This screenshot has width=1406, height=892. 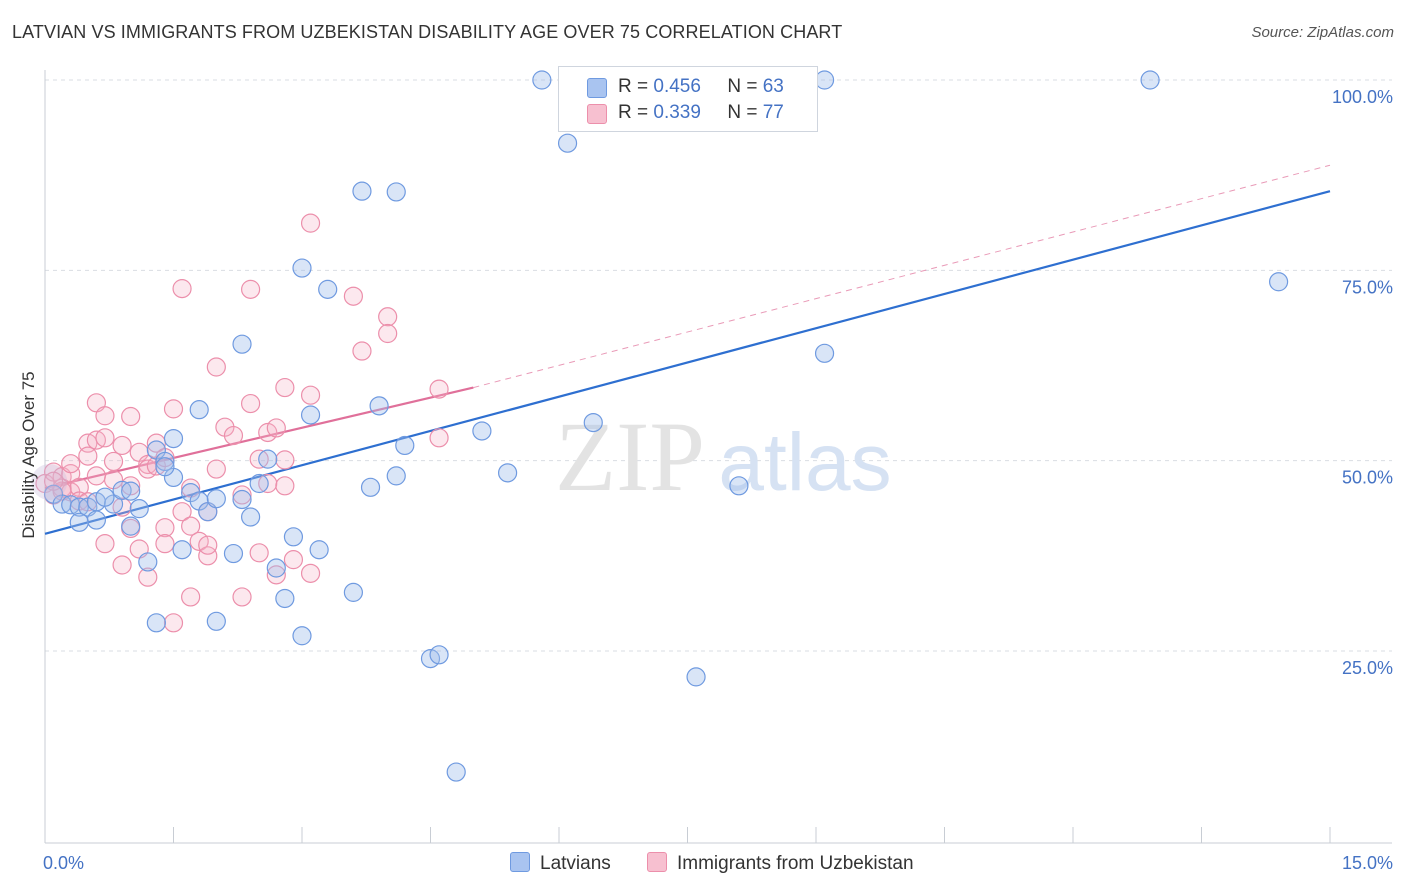 What do you see at coordinates (1322, 32) in the screenshot?
I see `source-credit: Source: ZipAtlas.com` at bounding box center [1322, 32].